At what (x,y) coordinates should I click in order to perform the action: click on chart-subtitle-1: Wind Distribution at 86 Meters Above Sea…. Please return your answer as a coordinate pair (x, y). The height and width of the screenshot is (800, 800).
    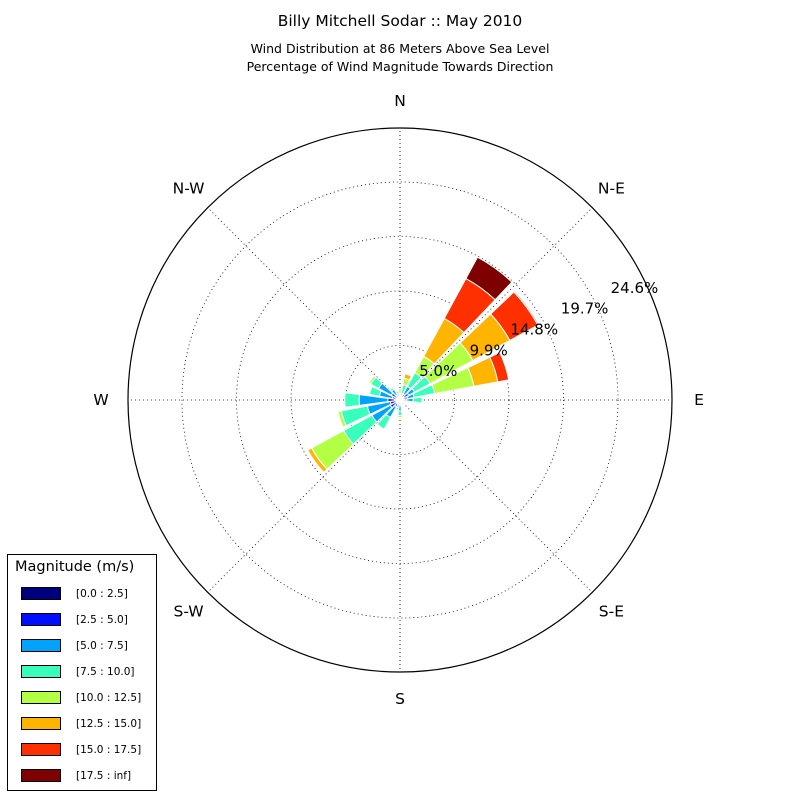
    Looking at the image, I should click on (400, 48).